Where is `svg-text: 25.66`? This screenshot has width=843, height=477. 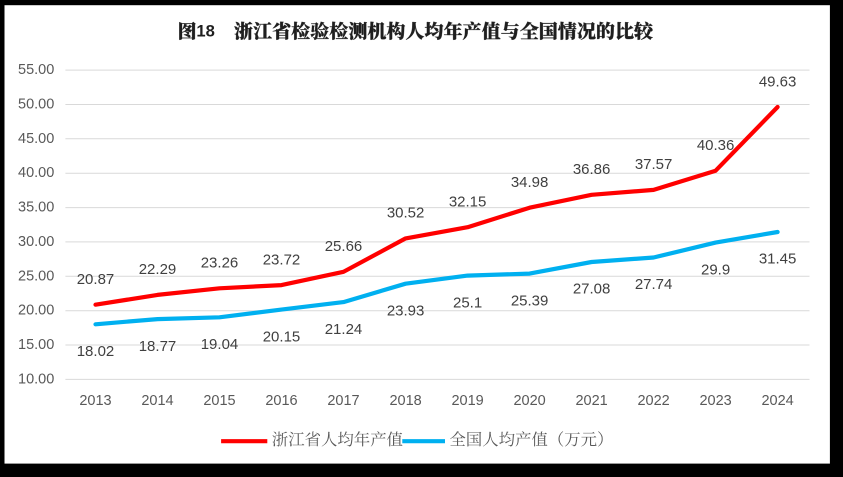 svg-text: 25.66 is located at coordinates (344, 246).